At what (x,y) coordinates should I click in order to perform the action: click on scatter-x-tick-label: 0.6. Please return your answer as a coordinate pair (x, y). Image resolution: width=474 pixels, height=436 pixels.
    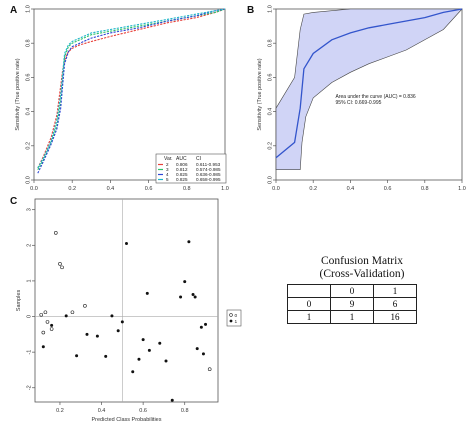
    Looking at the image, I should click on (143, 411).